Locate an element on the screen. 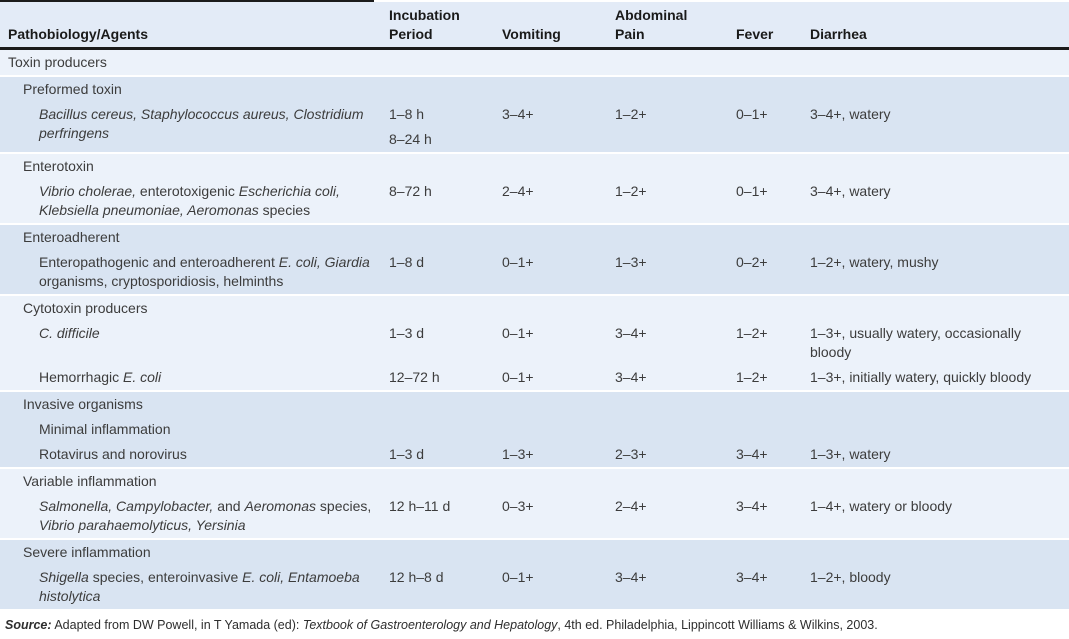  text-segment: species is located at coordinates (284, 210).